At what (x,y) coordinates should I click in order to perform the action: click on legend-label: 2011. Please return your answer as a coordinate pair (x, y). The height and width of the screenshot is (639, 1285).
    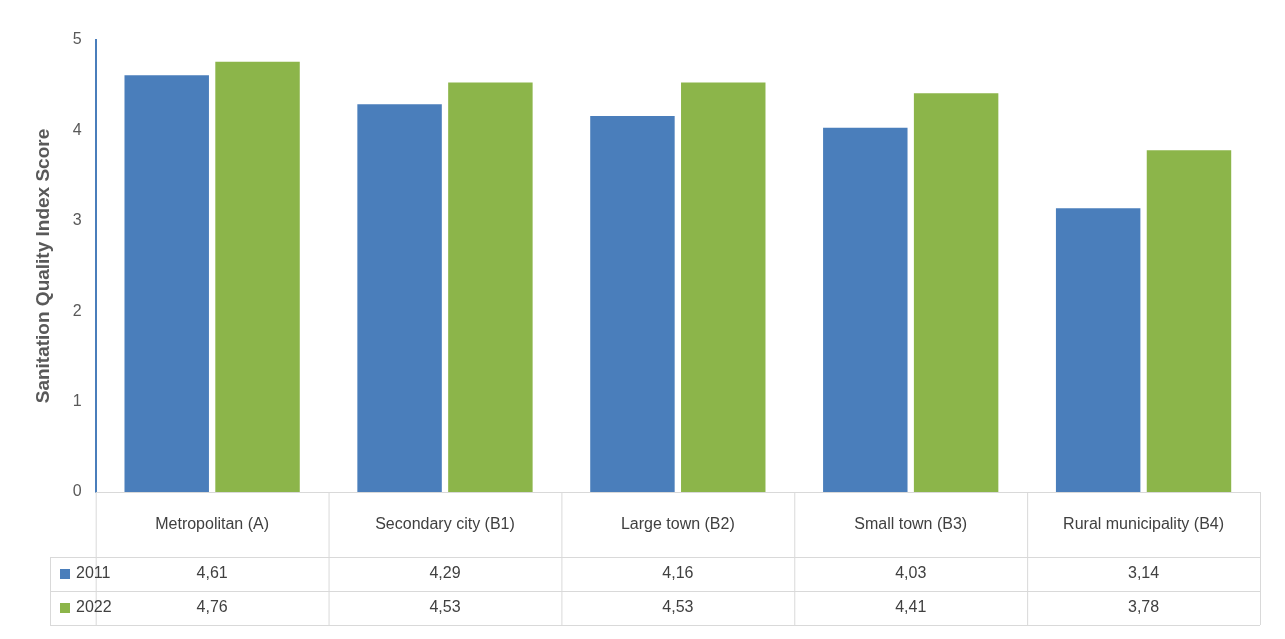
    Looking at the image, I should click on (93, 573).